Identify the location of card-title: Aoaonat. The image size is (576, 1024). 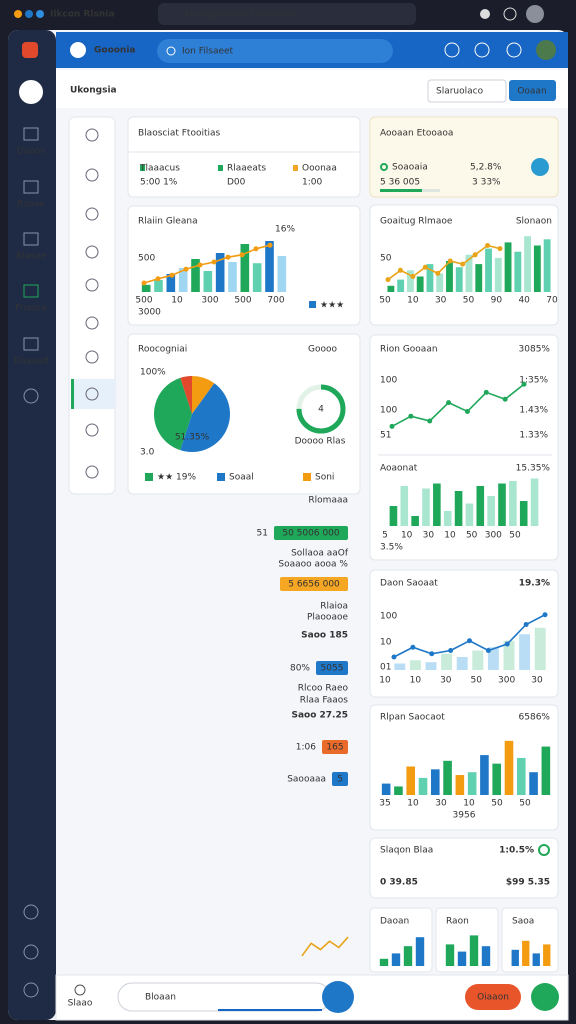
(399, 469).